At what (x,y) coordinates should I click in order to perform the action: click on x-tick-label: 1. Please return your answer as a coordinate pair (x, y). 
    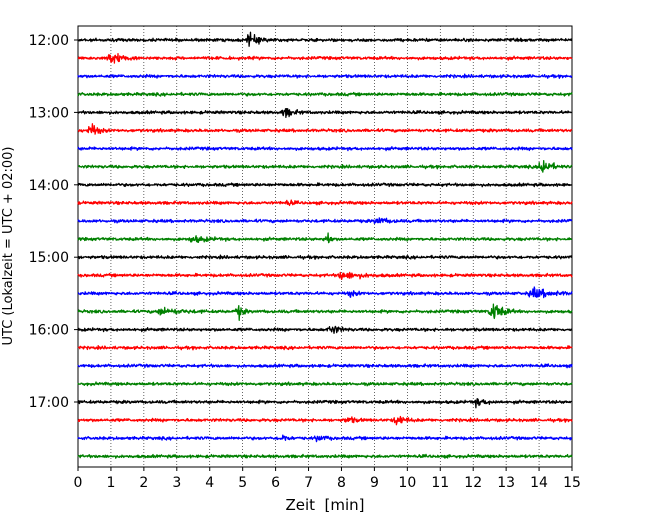
    Looking at the image, I should click on (110, 483).